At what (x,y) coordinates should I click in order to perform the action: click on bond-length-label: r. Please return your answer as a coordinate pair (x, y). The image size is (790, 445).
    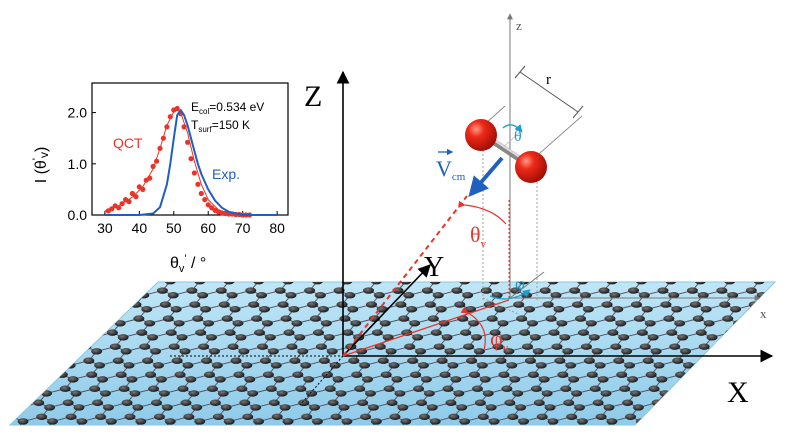
    Looking at the image, I should click on (548, 80).